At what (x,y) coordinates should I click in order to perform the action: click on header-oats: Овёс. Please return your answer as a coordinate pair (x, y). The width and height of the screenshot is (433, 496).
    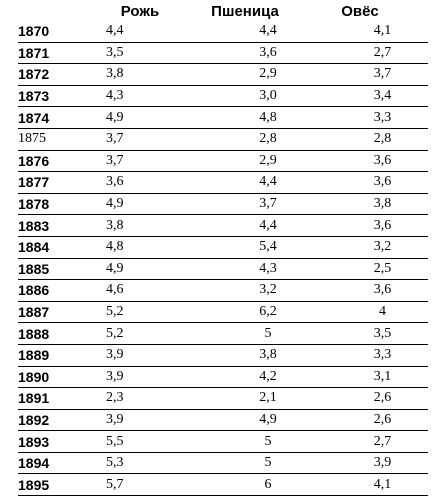
    Looking at the image, I should click on (360, 11).